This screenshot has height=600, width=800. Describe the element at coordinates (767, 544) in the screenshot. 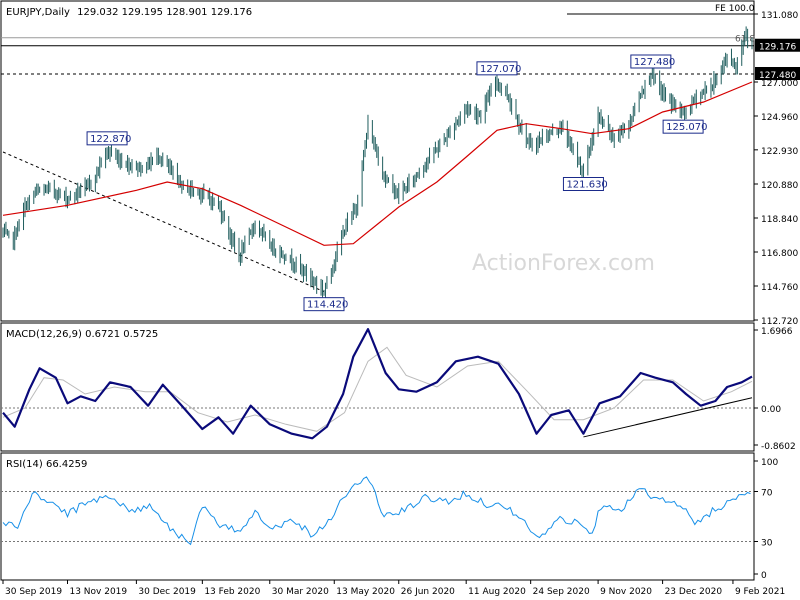

I see `rsi-axis-label: 30` at that location.